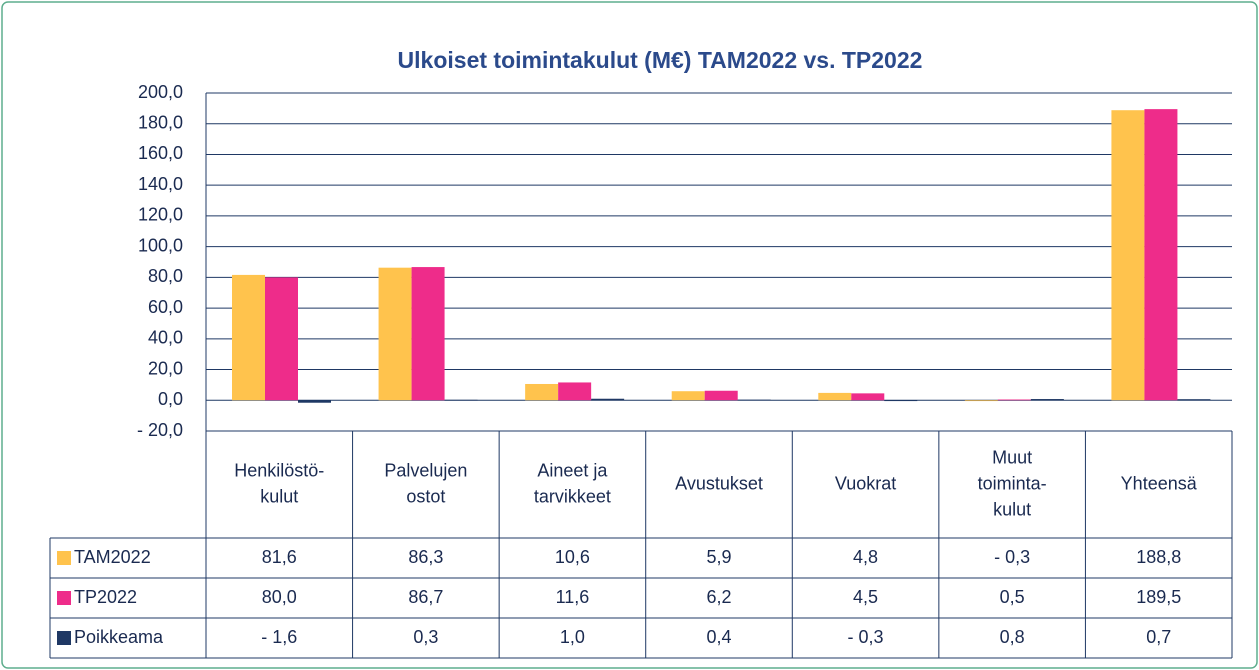 Image resolution: width=1259 pixels, height=670 pixels. What do you see at coordinates (572, 470) in the screenshot?
I see `x-tick-label: Aineet ja` at bounding box center [572, 470].